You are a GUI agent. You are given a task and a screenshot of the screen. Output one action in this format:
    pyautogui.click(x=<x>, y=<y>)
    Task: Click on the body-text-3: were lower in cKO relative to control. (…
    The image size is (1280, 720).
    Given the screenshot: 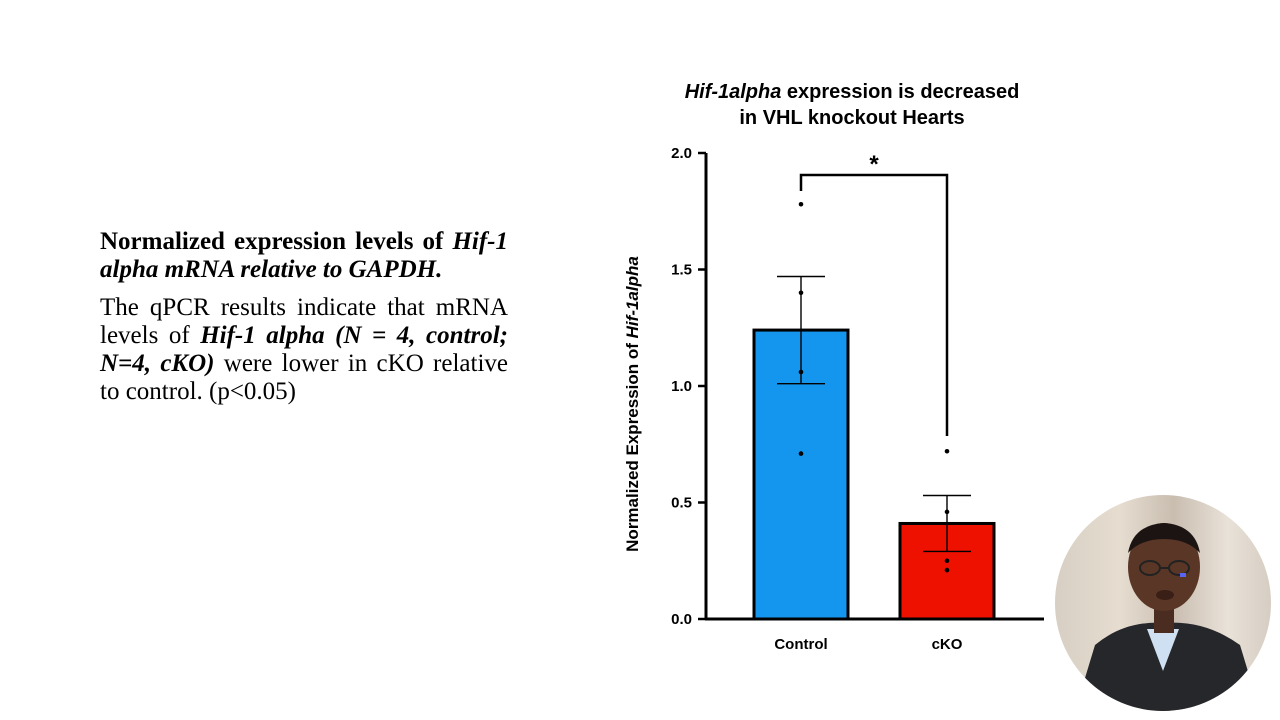 What is the action you would take?
    pyautogui.click(x=304, y=377)
    